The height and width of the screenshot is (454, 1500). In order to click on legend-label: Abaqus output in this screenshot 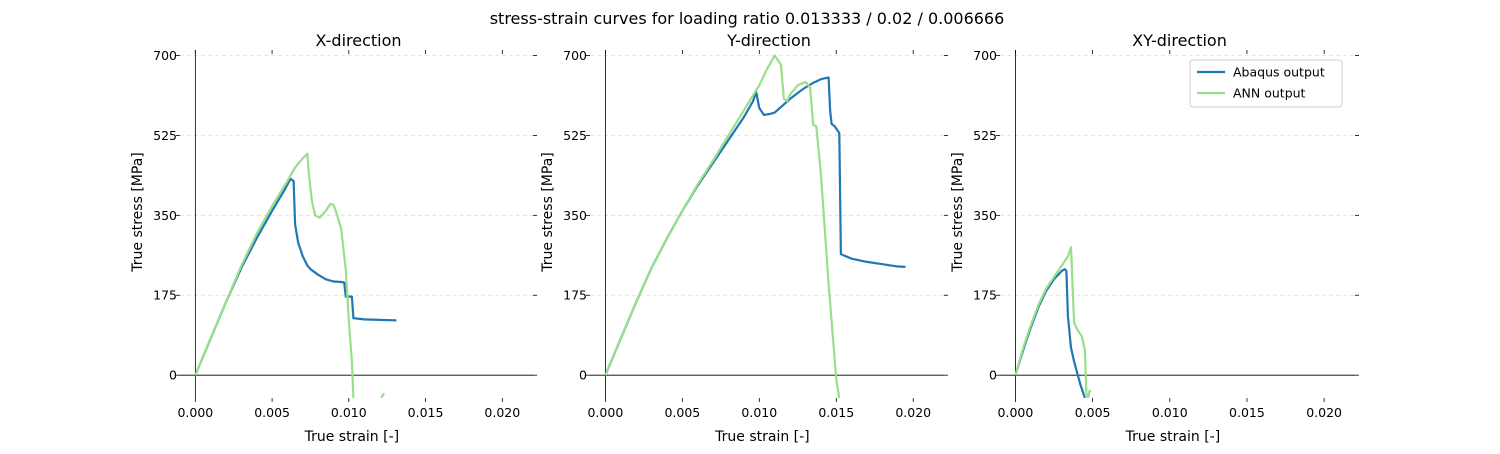, I will do `click(1279, 72)`.